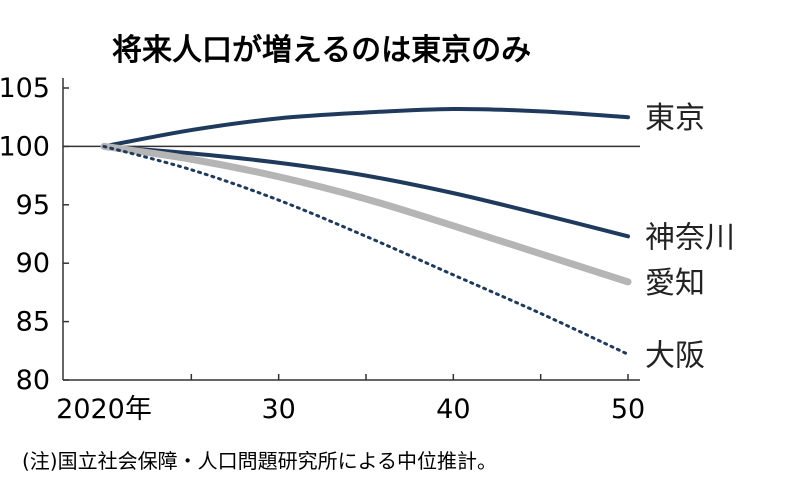 The width and height of the screenshot is (800, 477). Describe the element at coordinates (104, 409) in the screenshot. I see `x-tick-label: 2020年` at that location.